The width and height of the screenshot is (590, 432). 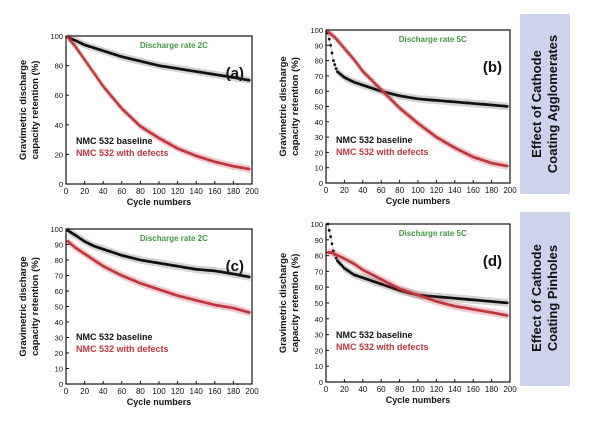 What do you see at coordinates (321, 382) in the screenshot?
I see `y-tick-label-d: 0` at bounding box center [321, 382].